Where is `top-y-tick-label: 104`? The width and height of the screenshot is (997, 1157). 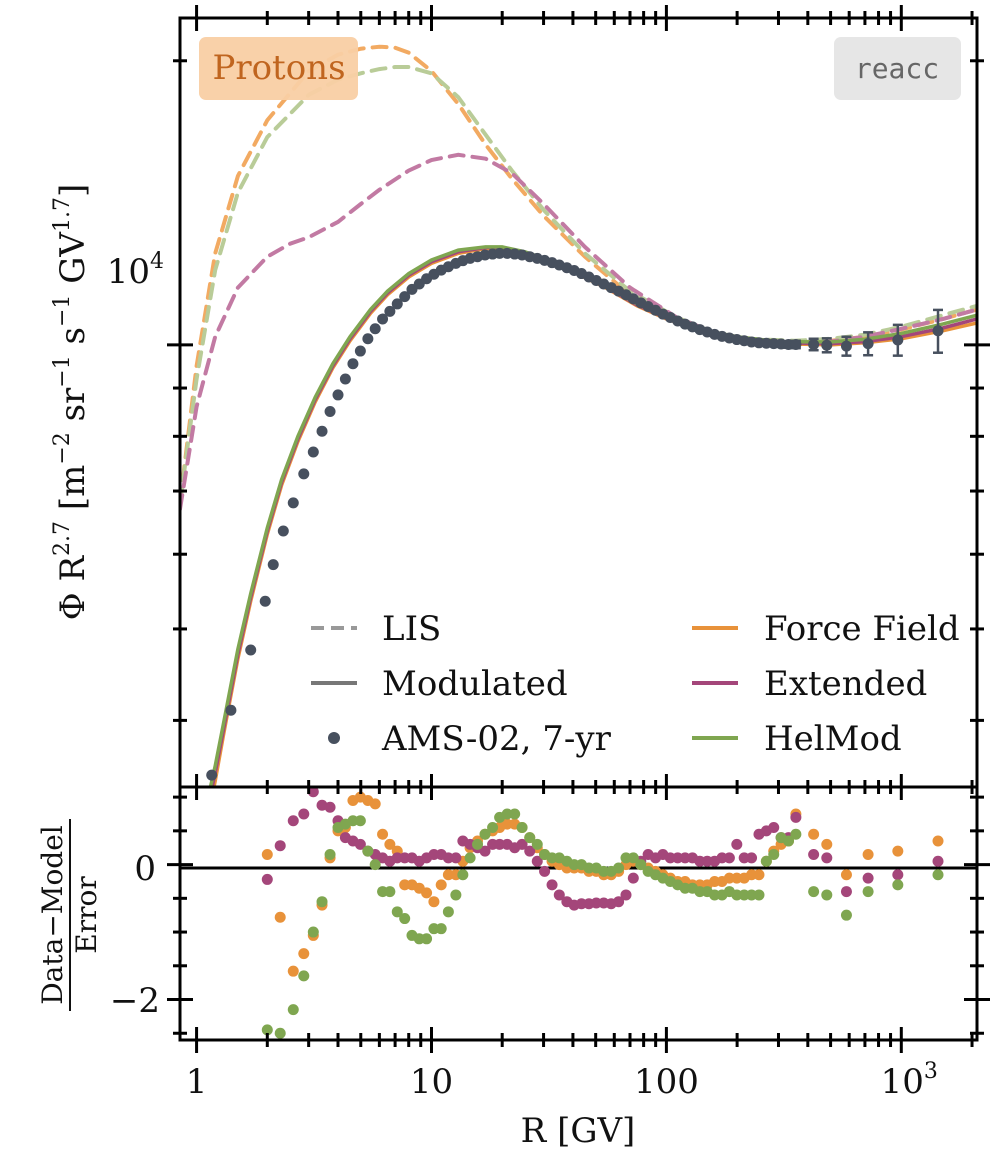 top-y-tick-label: 104 is located at coordinates (135, 270).